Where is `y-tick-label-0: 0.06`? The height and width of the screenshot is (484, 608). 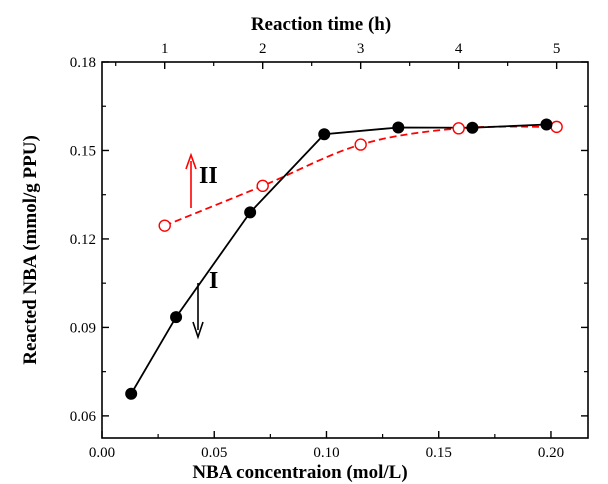
y-tick-label-0: 0.06 is located at coordinates (83, 417).